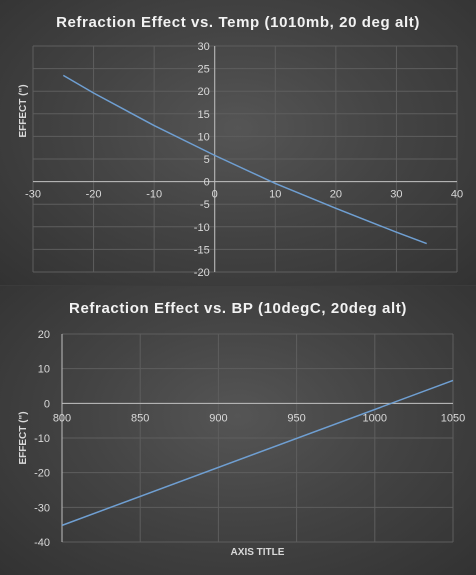 The image size is (476, 575). I want to click on y-tick-label: -30, so click(42, 508).